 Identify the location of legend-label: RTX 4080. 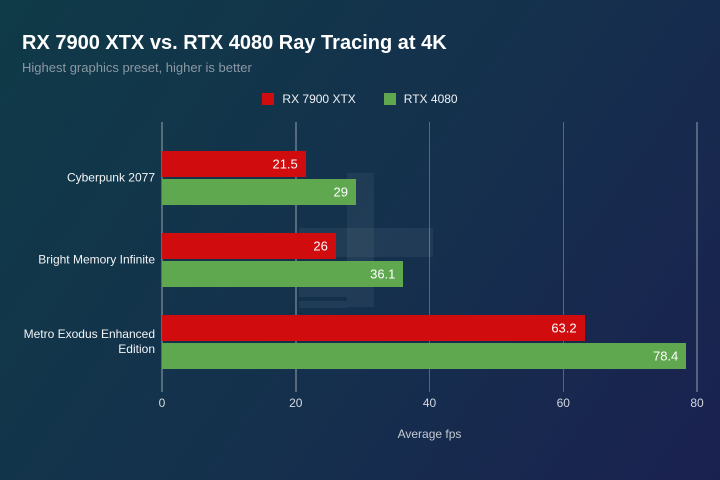
(430, 99).